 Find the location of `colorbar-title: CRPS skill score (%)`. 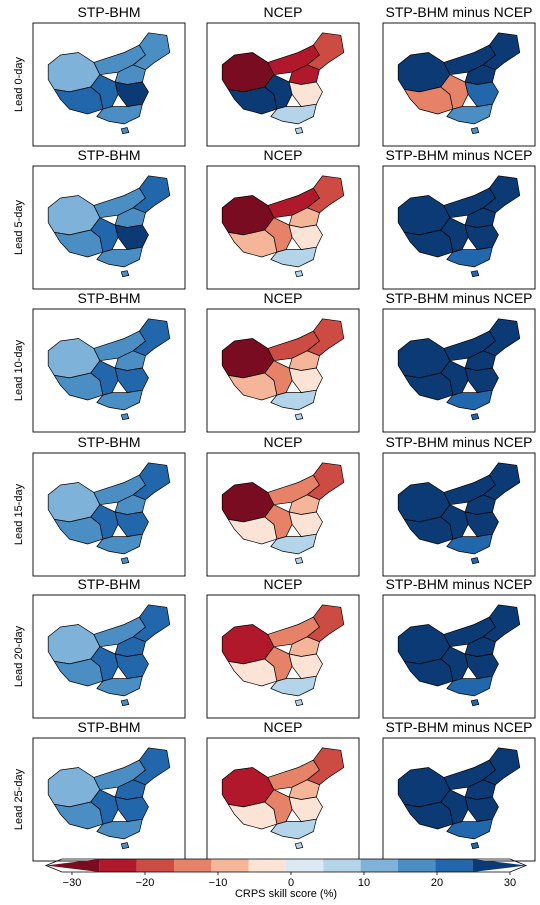

colorbar-title: CRPS skill score (%) is located at coordinates (286, 894).